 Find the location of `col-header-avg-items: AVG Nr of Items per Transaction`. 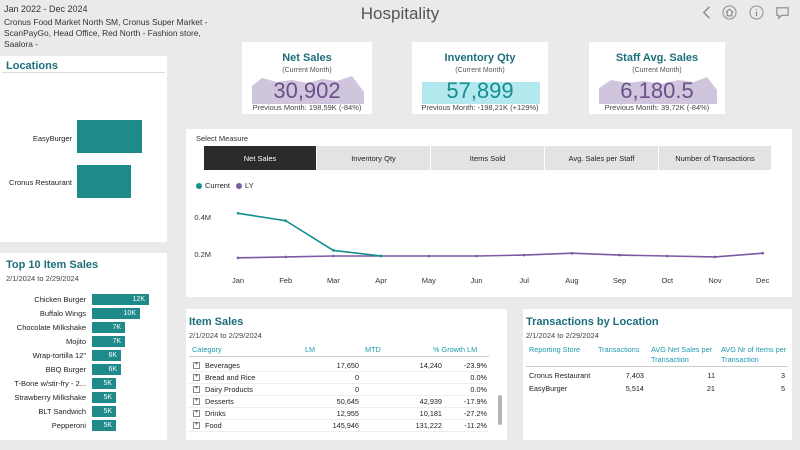

col-header-avg-items: AVG Nr of Items per Transaction is located at coordinates (754, 354).